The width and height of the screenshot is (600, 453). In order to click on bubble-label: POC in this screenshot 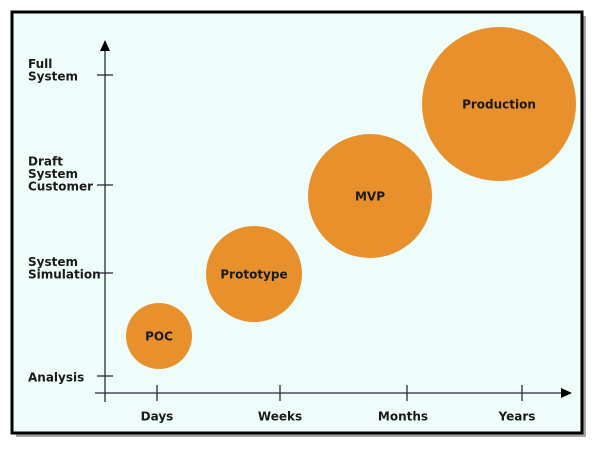, I will do `click(159, 337)`.